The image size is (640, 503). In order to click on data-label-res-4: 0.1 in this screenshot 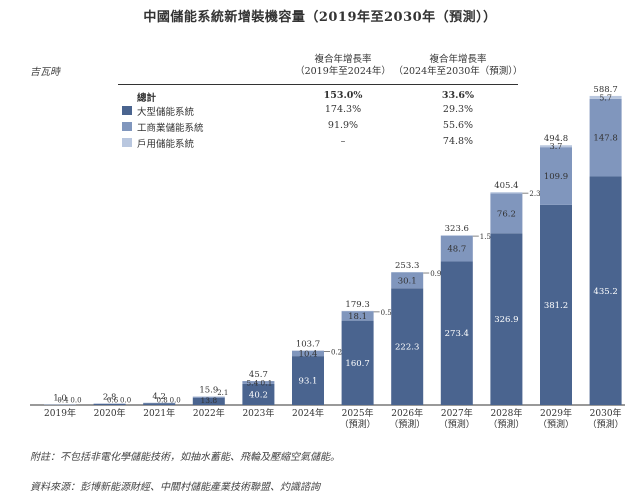, I will do `click(266, 382)`.